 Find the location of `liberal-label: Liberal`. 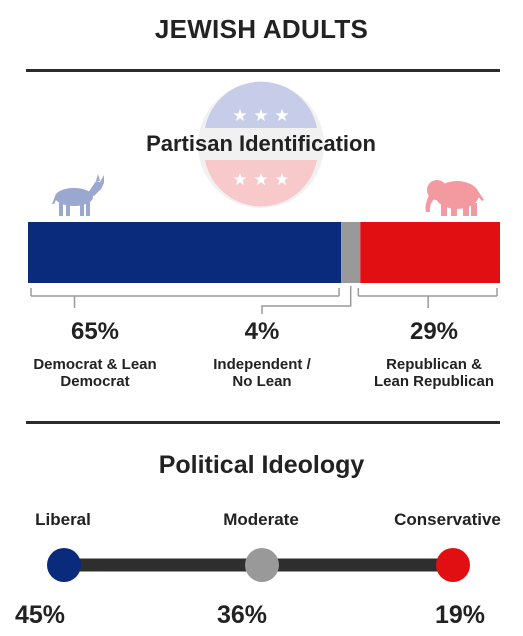

liberal-label: Liberal is located at coordinates (63, 519).